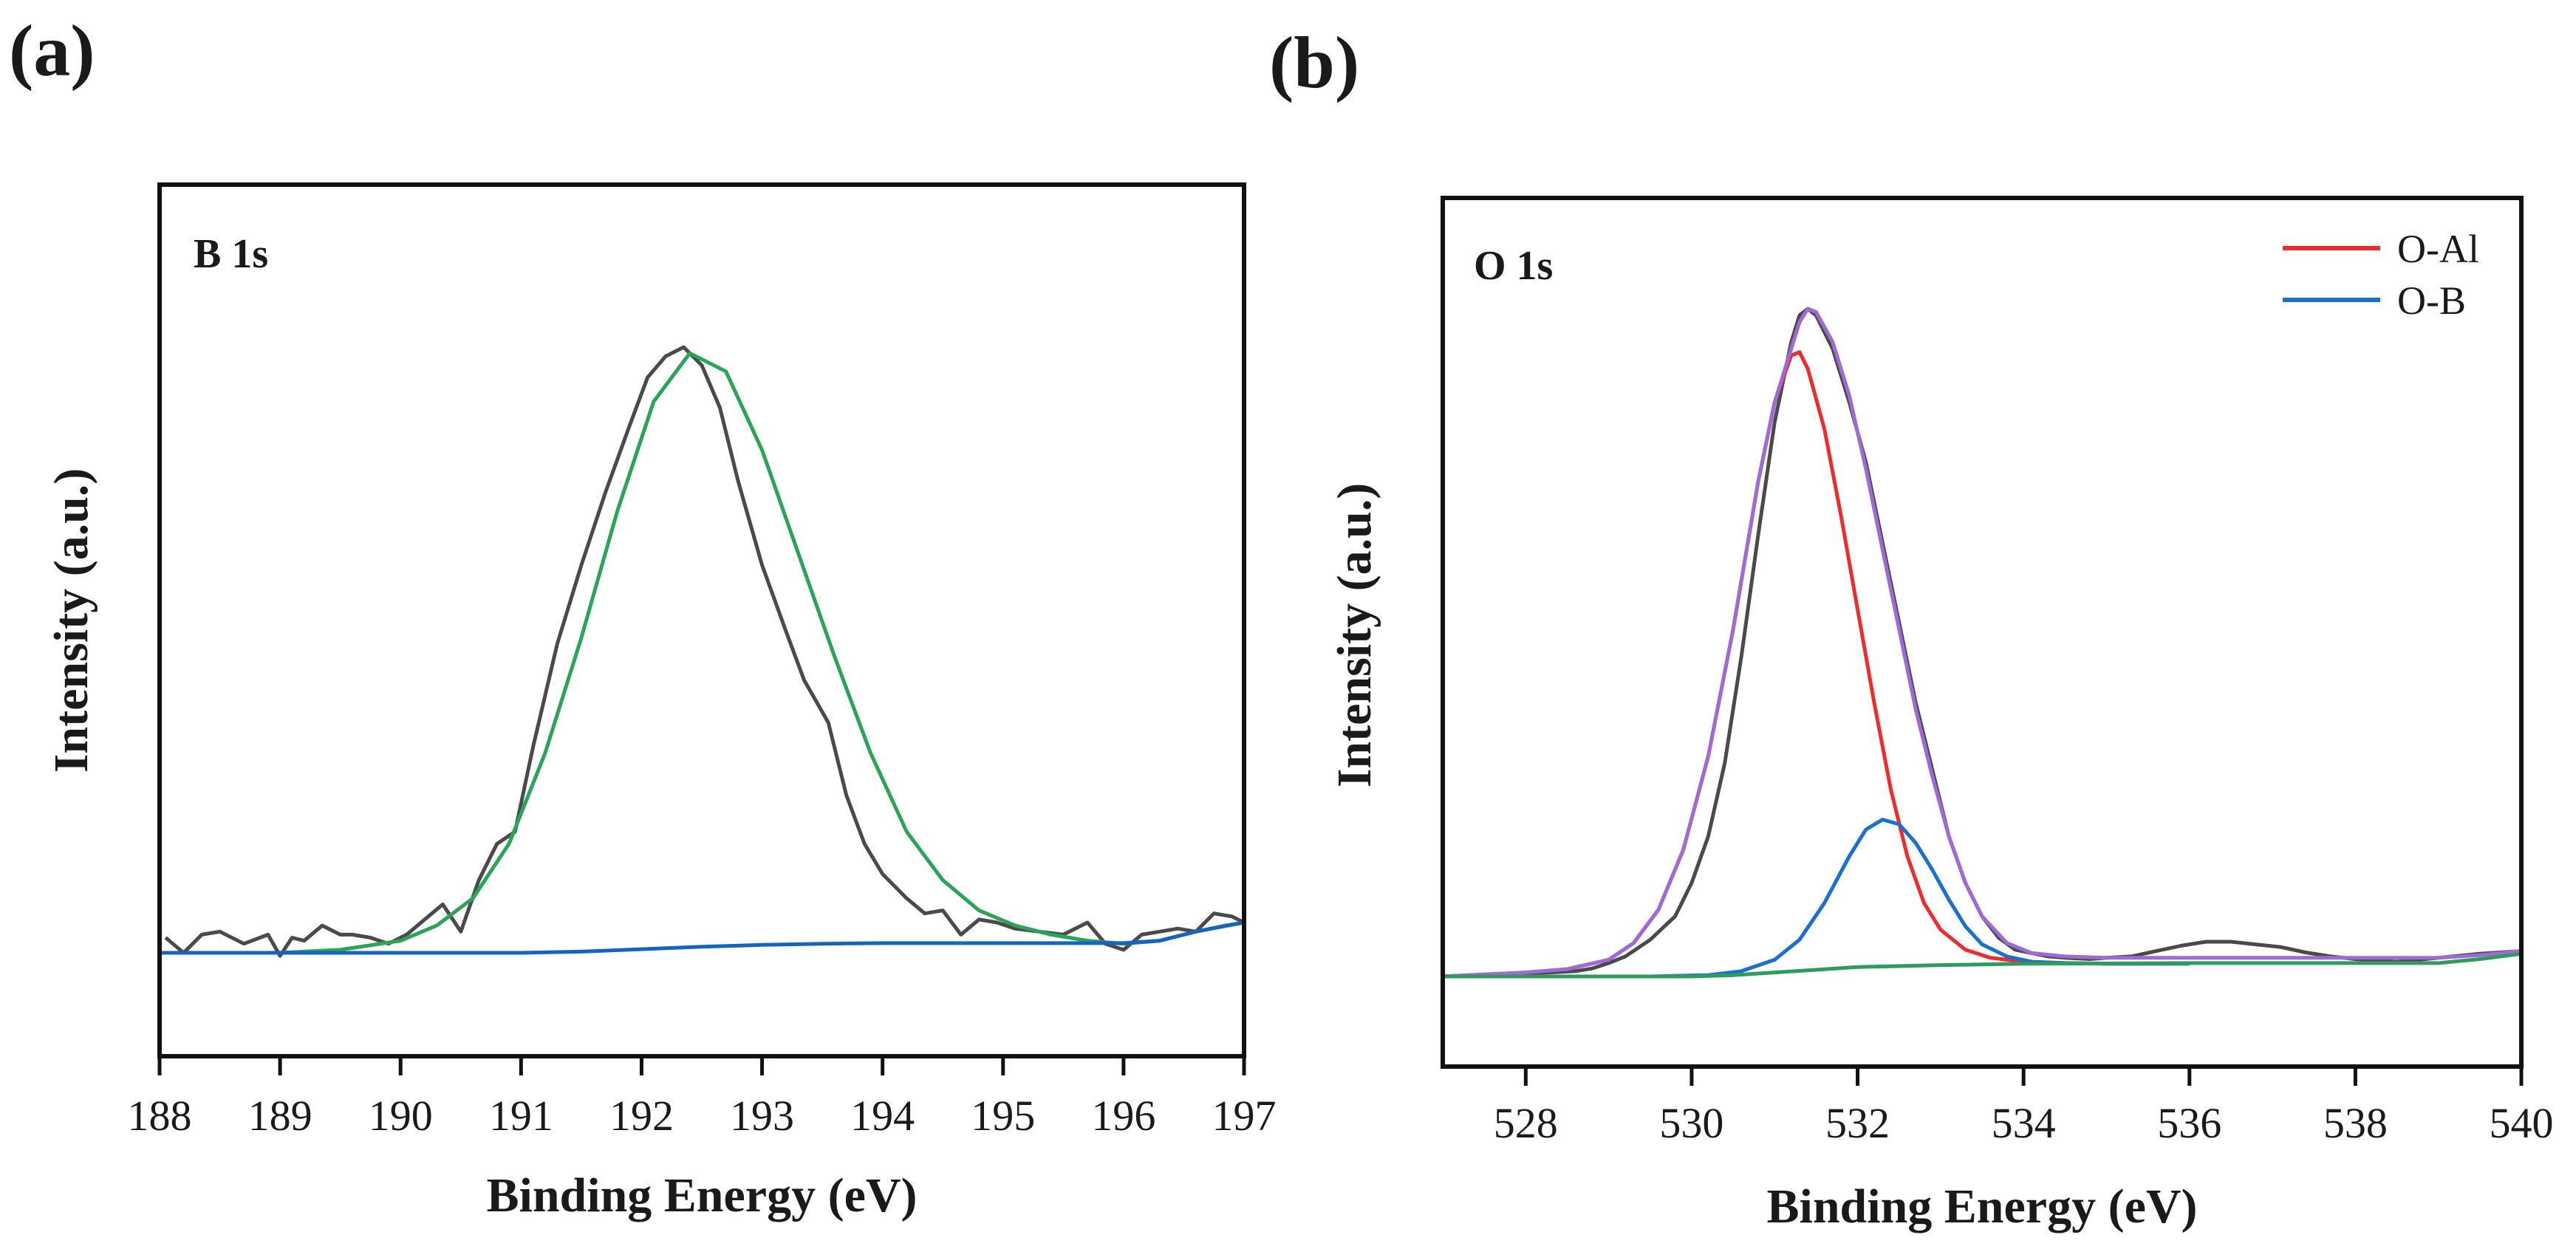 This screenshot has width=2576, height=1249. Describe the element at coordinates (52, 51) in the screenshot. I see `panel-label-a: (a)` at that location.